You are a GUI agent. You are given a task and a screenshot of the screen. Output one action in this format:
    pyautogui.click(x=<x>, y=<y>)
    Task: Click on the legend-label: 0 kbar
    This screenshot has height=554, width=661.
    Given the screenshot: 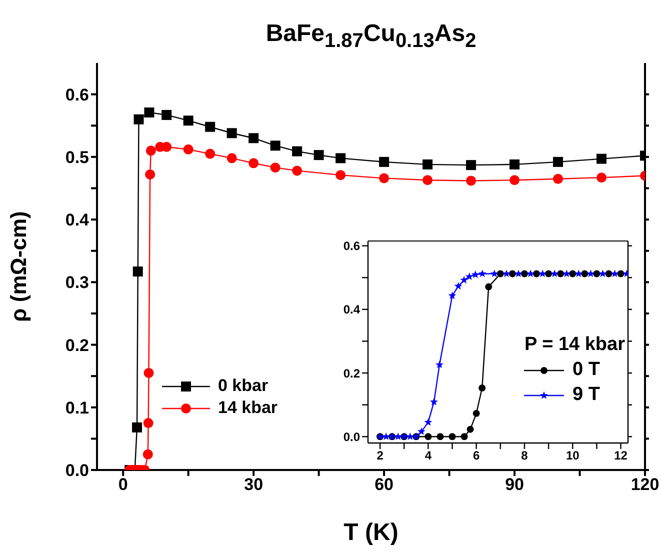 What is the action you would take?
    pyautogui.click(x=243, y=386)
    